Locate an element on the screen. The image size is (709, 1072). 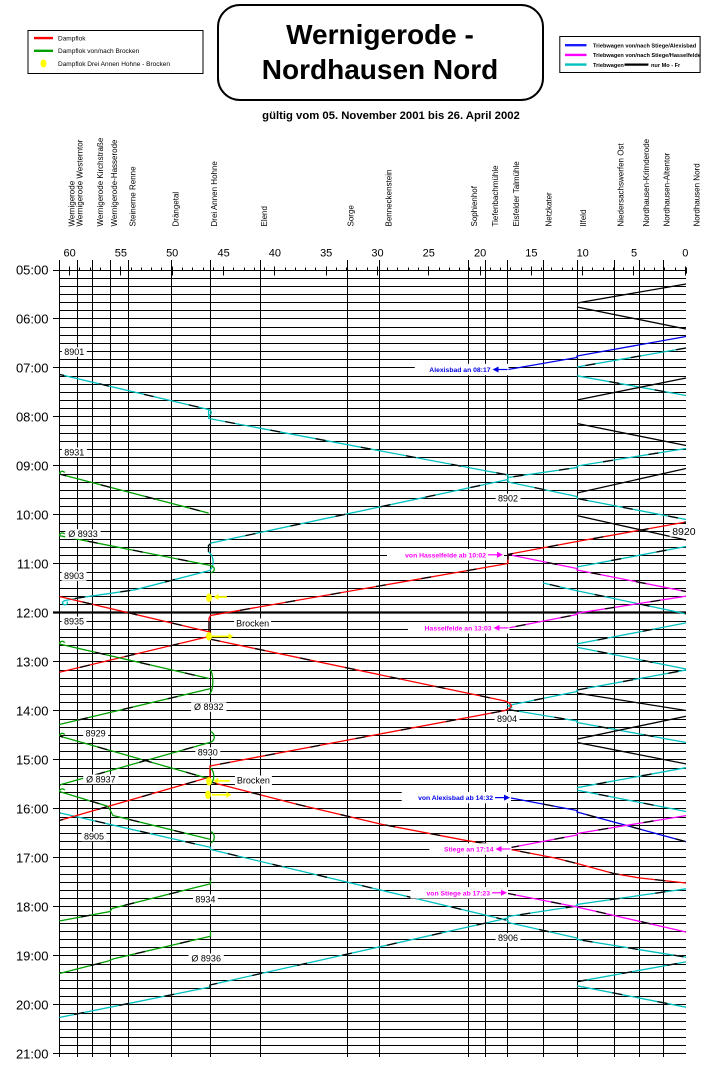
svg-text: von Alexisbad ab 14:32 is located at coordinates (455, 798).